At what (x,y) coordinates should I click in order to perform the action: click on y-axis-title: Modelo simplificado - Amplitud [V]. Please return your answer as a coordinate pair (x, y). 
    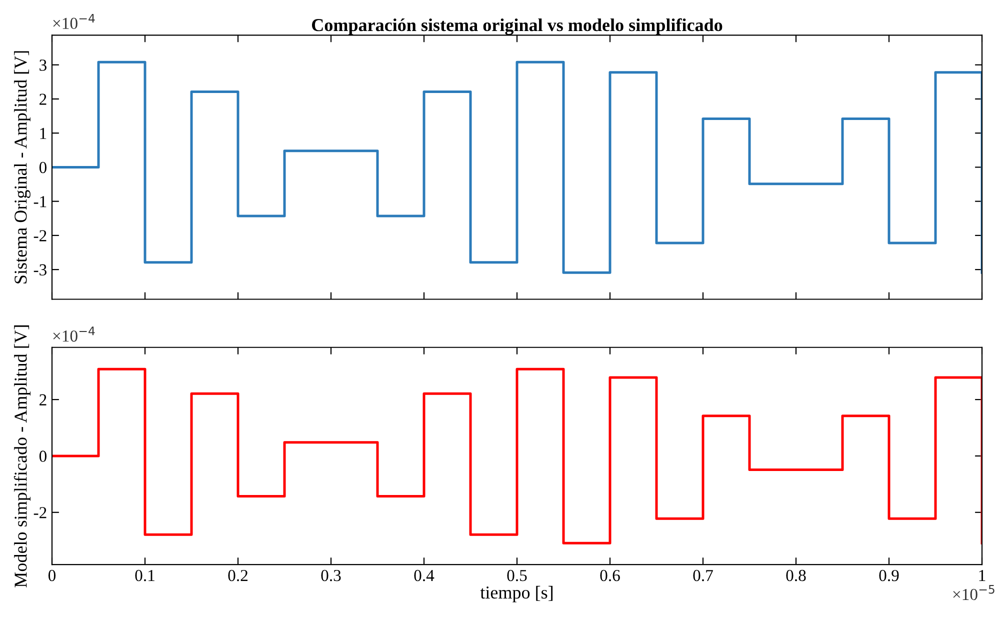
    Looking at the image, I should click on (22, 456).